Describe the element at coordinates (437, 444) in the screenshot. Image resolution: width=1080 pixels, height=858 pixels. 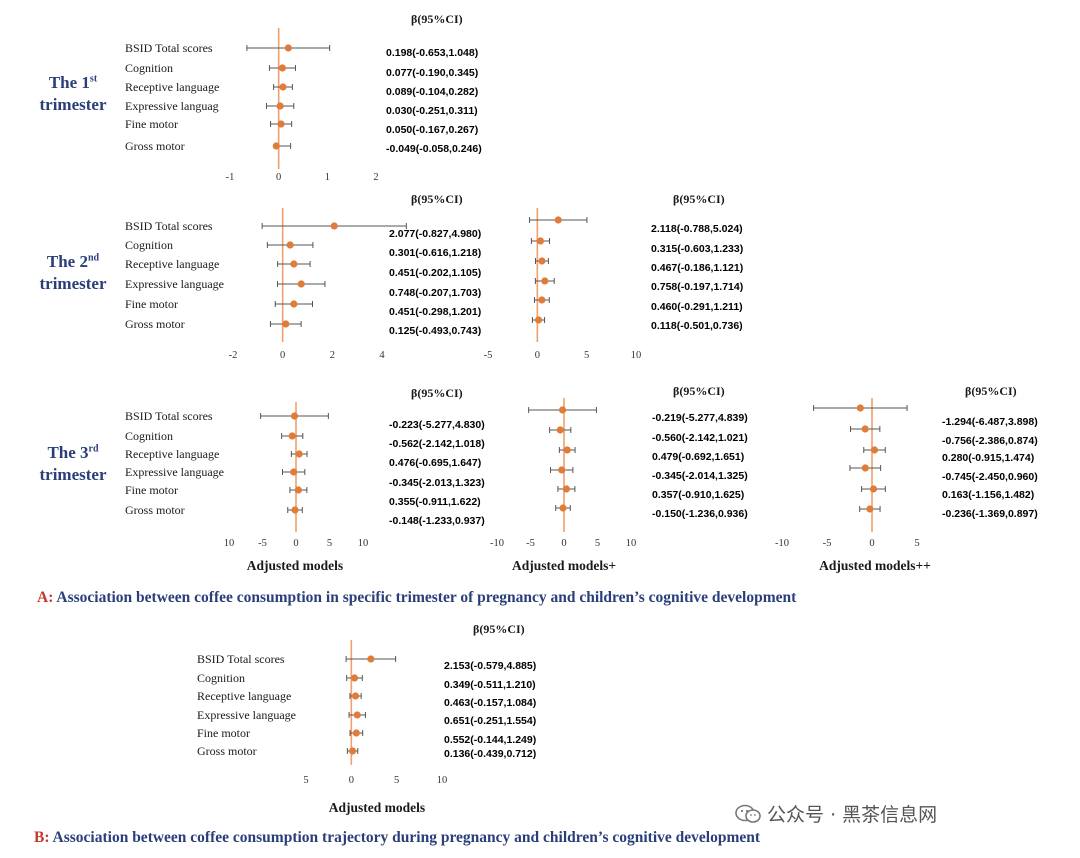
I see `ci-value-label: -0.562(-2.142,1.018)` at that location.